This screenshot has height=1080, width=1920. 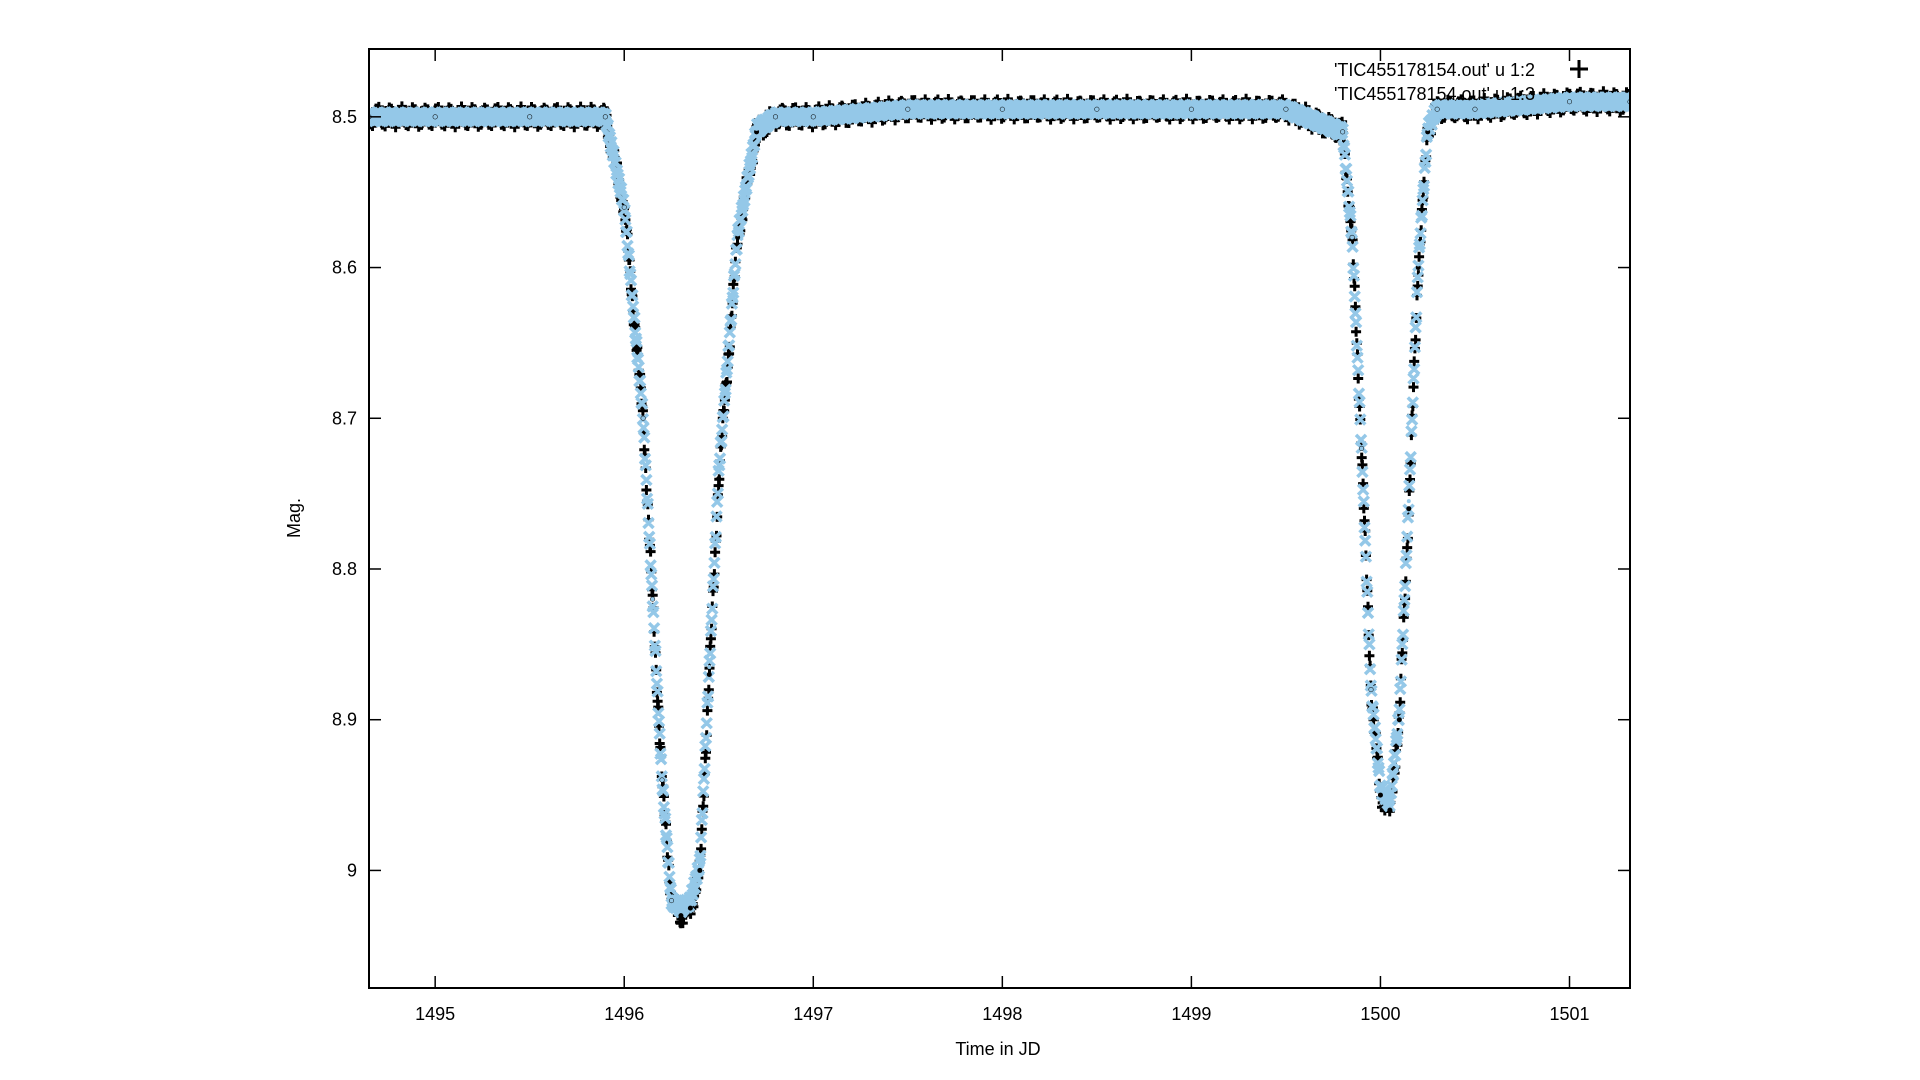 What do you see at coordinates (624, 1014) in the screenshot?
I see `x-tick-label: 1496` at bounding box center [624, 1014].